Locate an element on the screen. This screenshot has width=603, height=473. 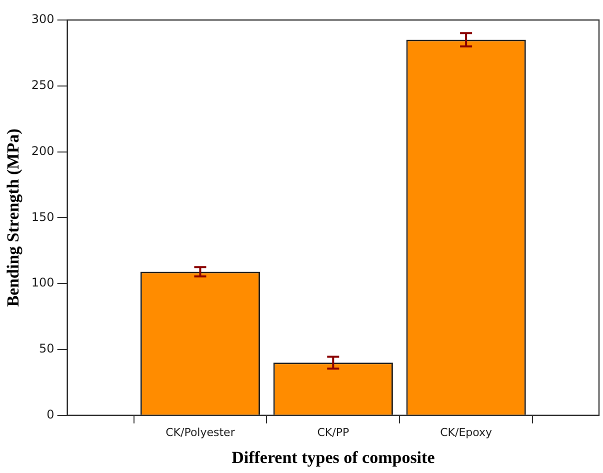
y-tick-label: 50 is located at coordinates (46, 349).